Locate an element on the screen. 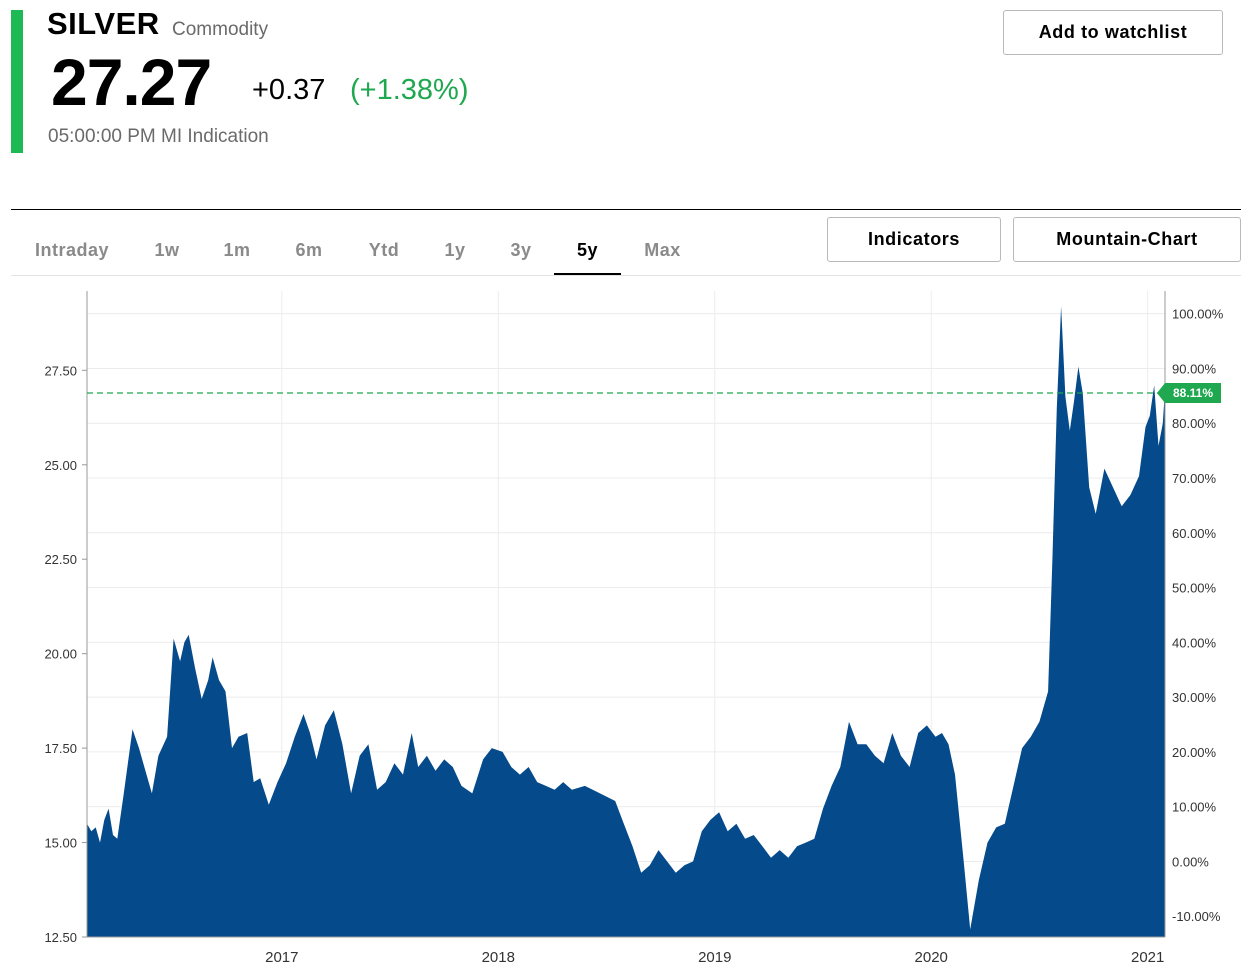  y-left-tick-label: 27.50 is located at coordinates (60, 370).